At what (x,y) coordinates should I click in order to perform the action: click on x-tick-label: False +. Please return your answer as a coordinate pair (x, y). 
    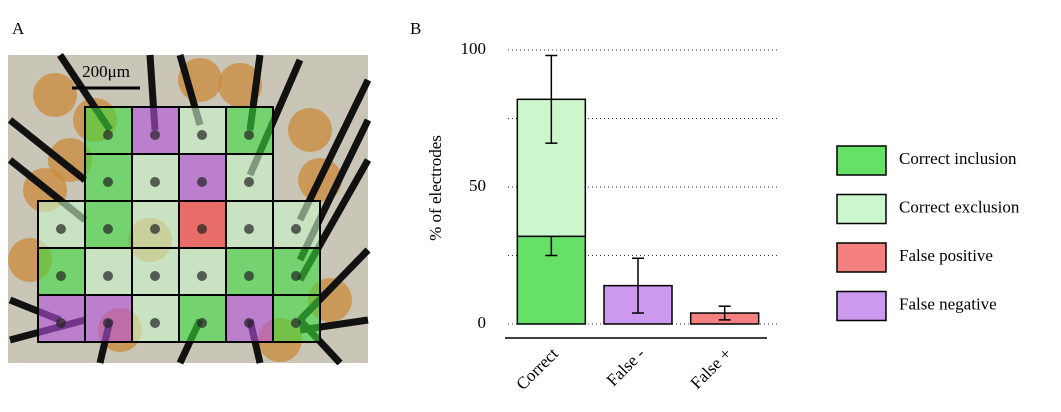
    Looking at the image, I should click on (711, 368).